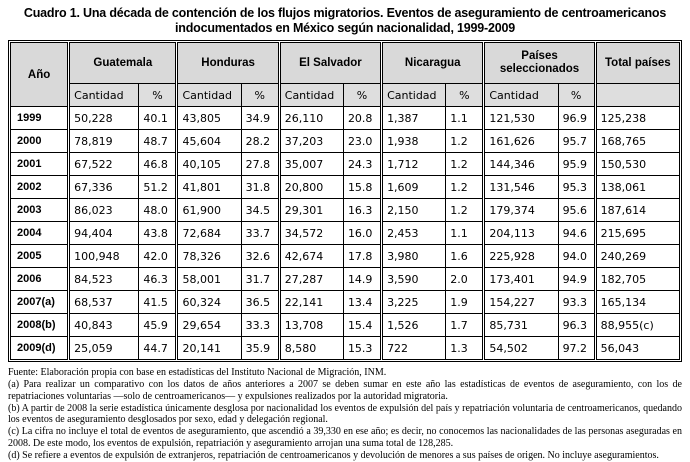 This screenshot has height=462, width=690. I want to click on cantidad-cell: 40,843, so click(103, 325).